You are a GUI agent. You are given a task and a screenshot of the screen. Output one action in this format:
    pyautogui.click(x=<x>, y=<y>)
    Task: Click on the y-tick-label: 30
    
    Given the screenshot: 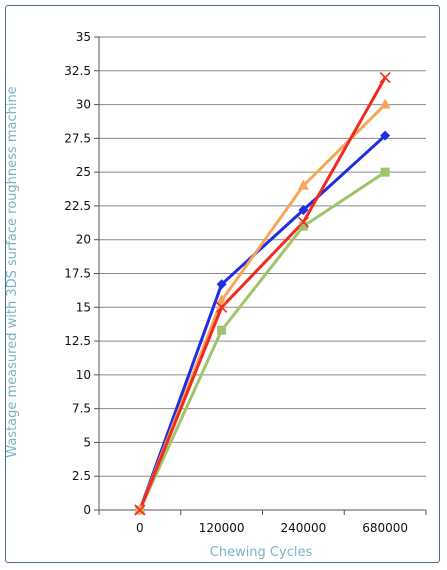 What is the action you would take?
    pyautogui.click(x=83, y=105)
    